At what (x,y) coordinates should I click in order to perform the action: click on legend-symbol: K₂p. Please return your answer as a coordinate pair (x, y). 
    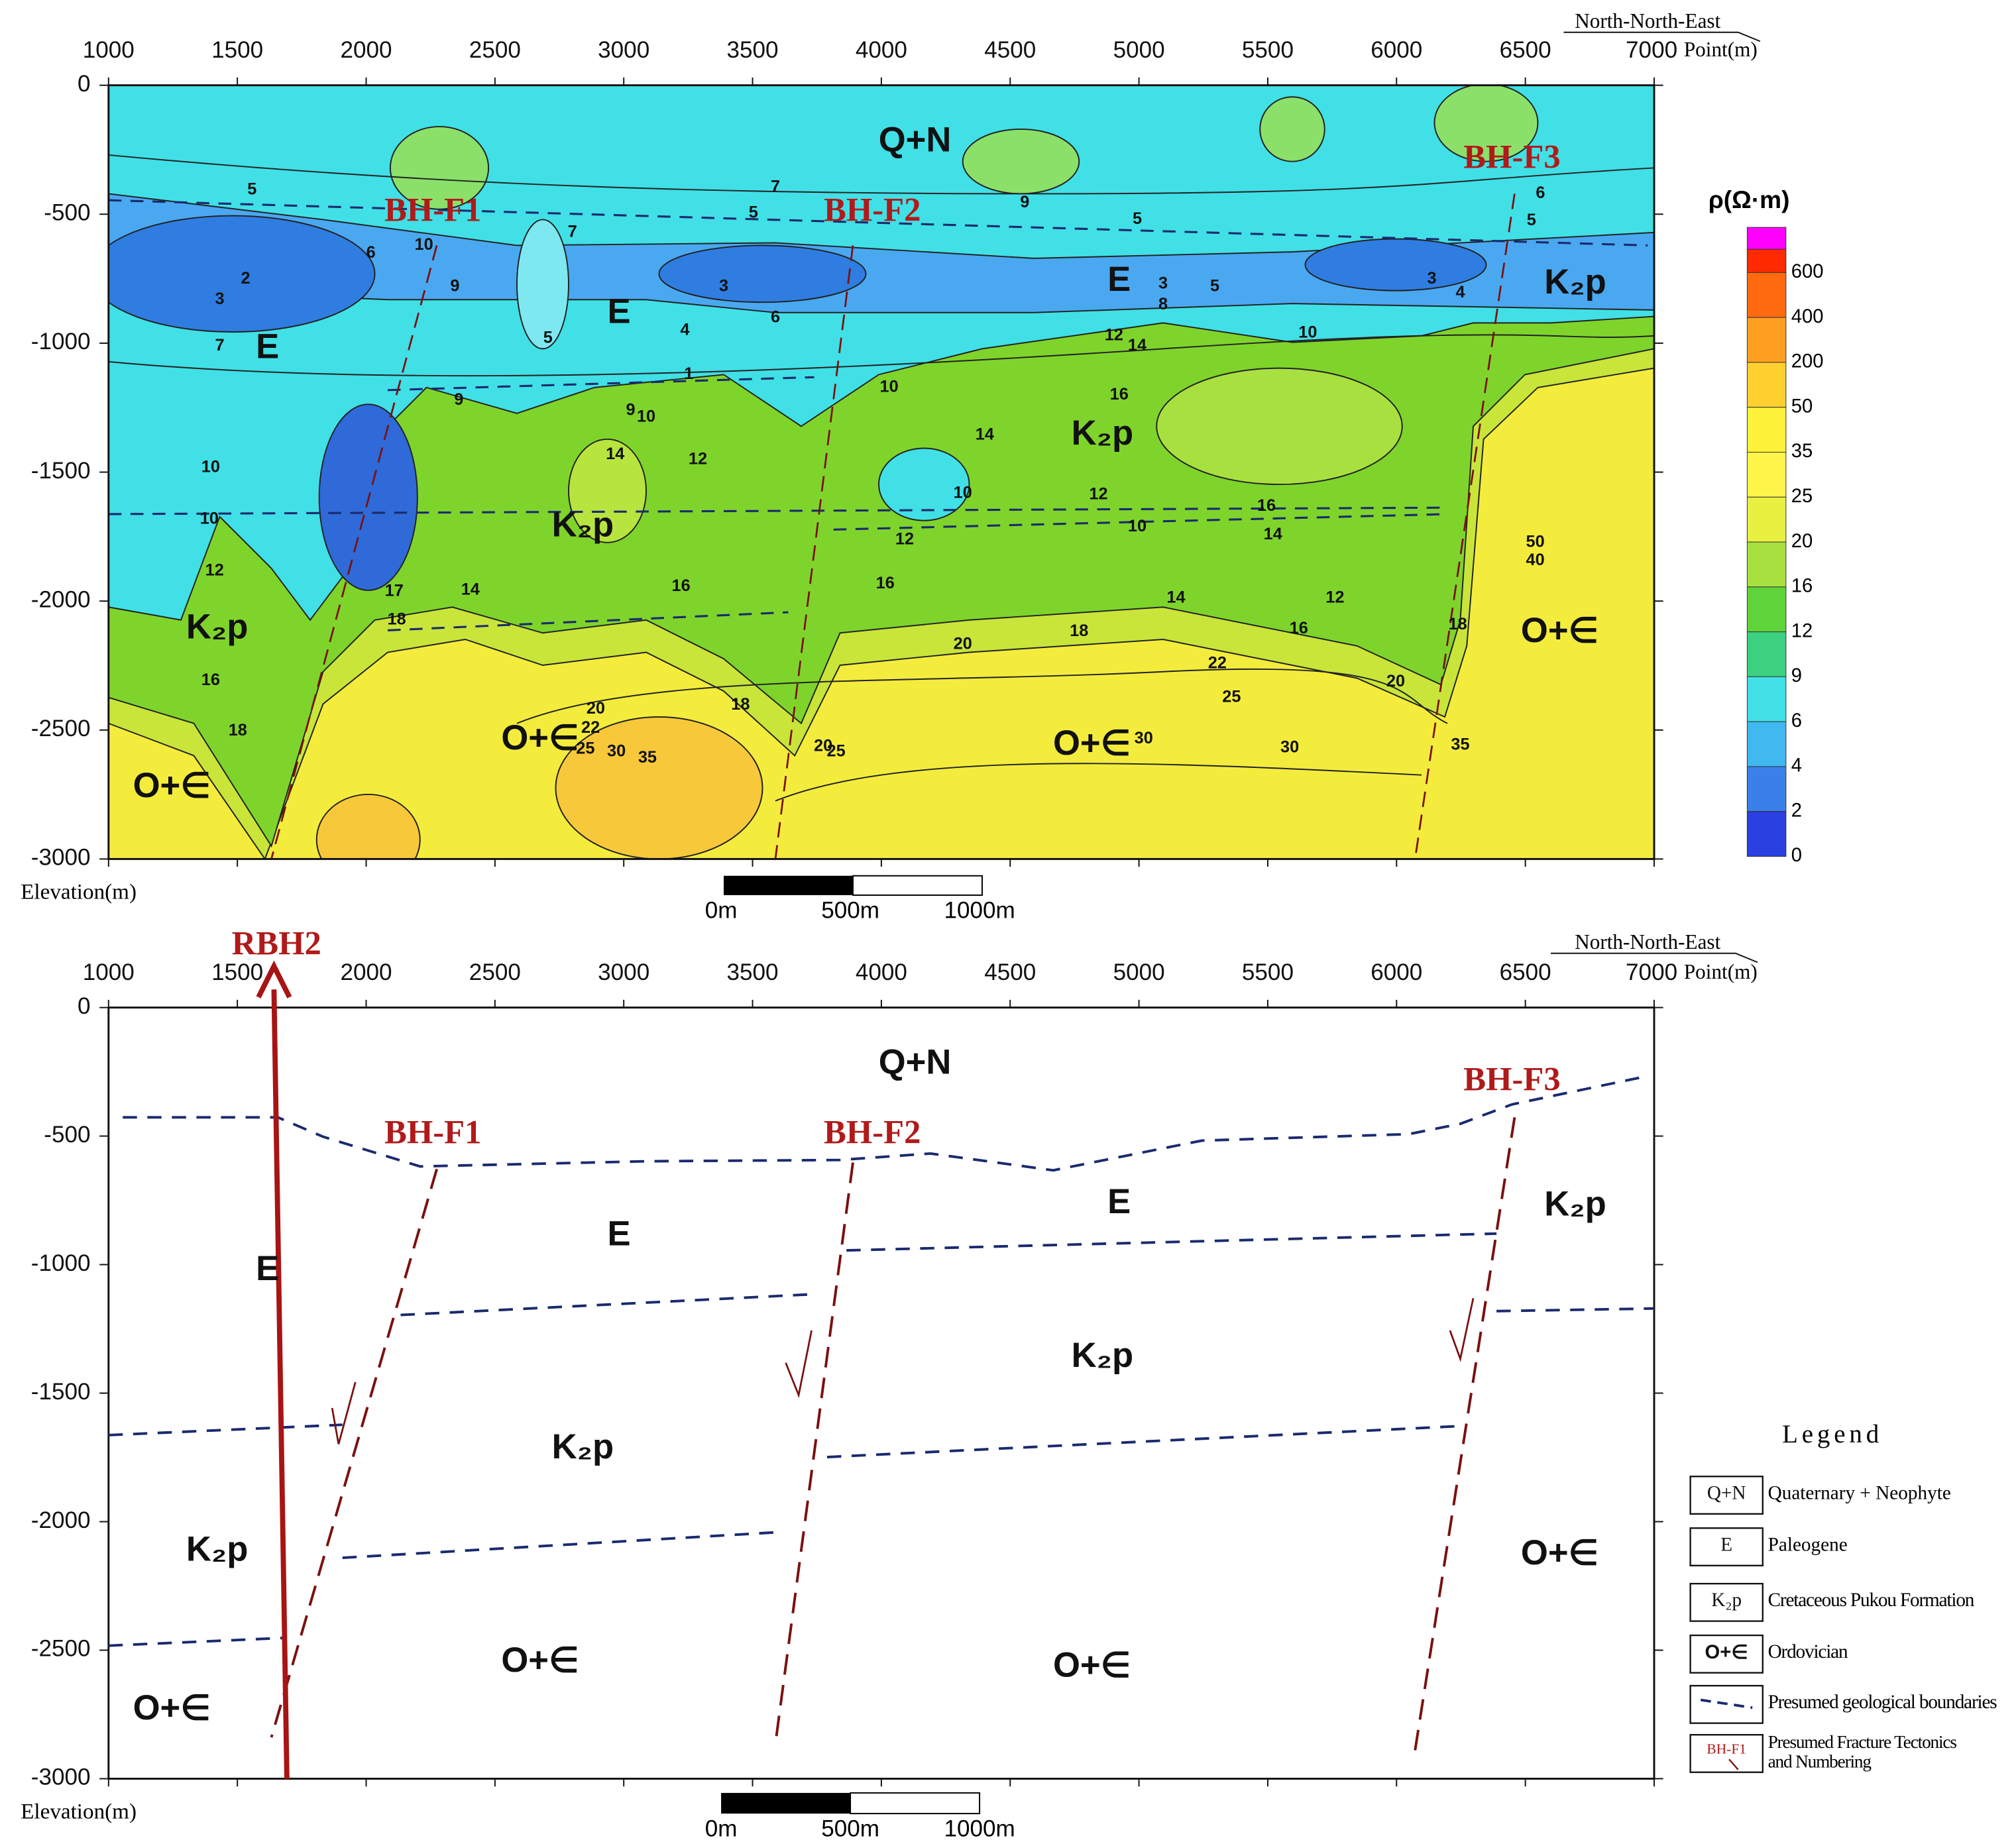
    Looking at the image, I should click on (1726, 1600).